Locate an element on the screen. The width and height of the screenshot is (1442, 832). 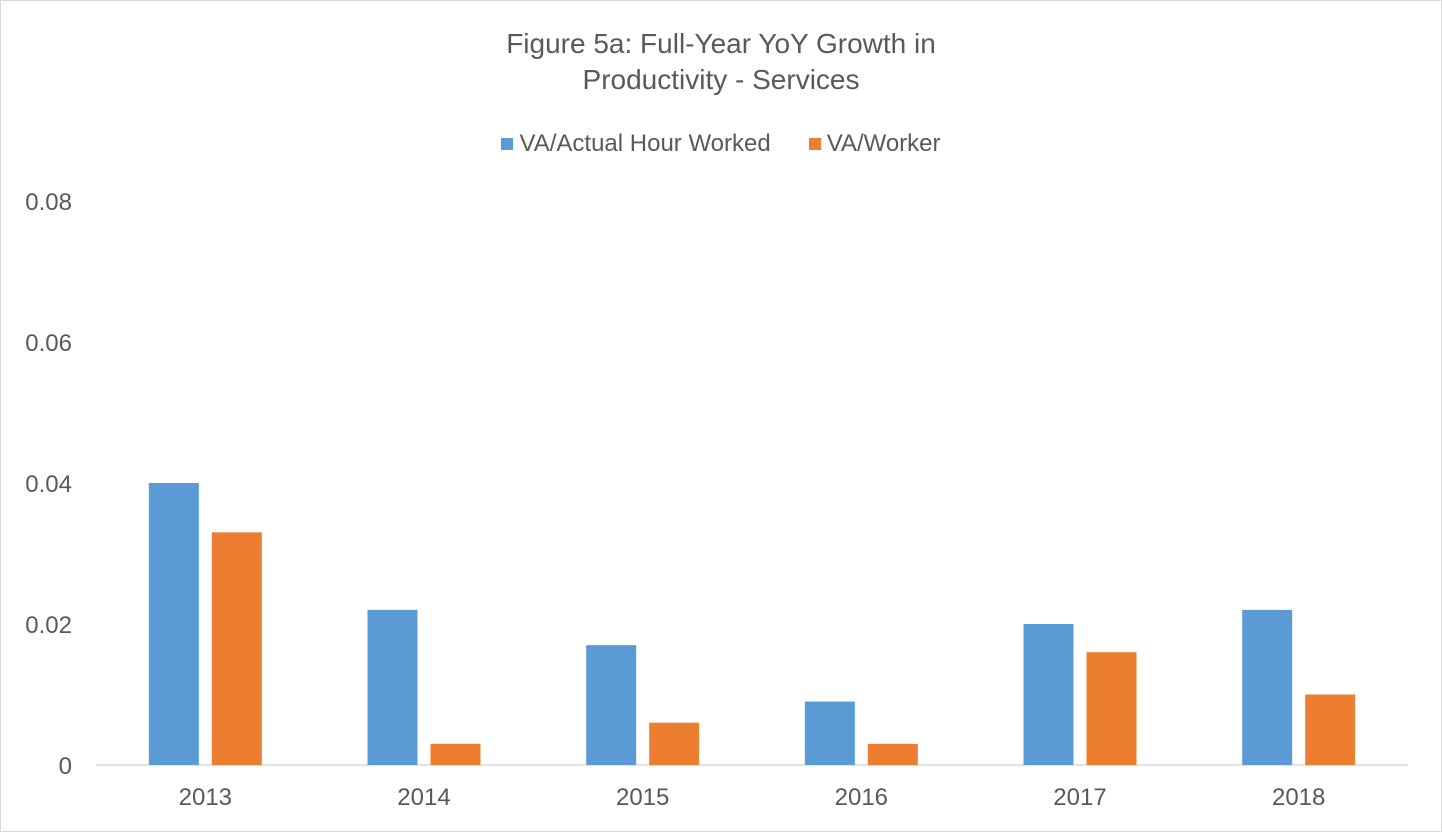
x-tick-label: 2013 is located at coordinates (205, 797).